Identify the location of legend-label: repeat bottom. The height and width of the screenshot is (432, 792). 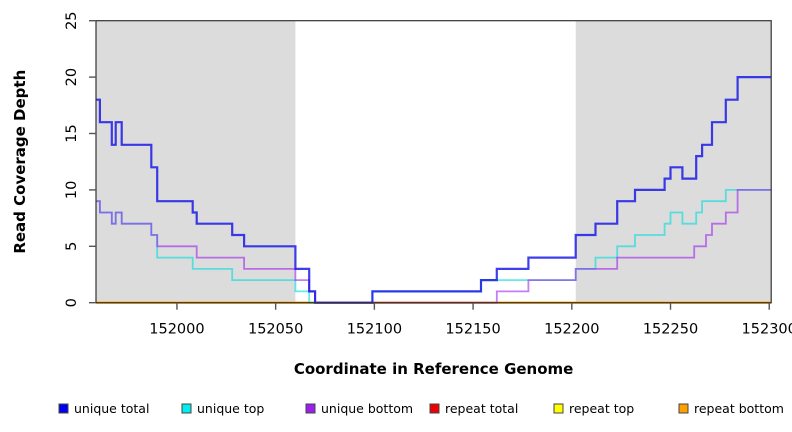
(739, 408).